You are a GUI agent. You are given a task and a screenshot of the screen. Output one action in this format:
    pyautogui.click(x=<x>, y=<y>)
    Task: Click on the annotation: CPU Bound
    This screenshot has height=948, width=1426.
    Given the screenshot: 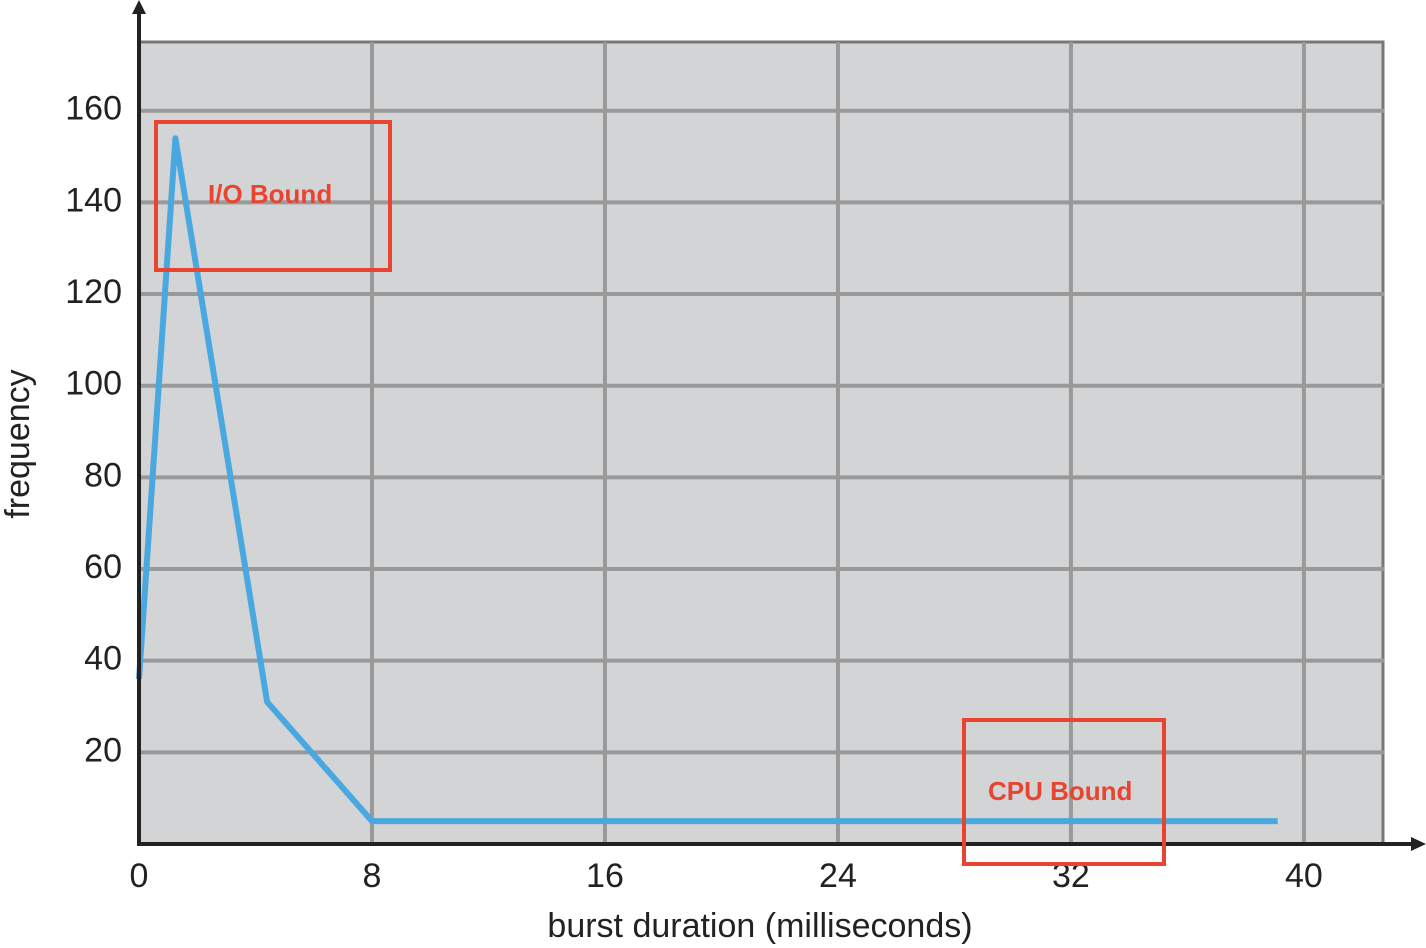 What is the action you would take?
    pyautogui.click(x=1060, y=791)
    